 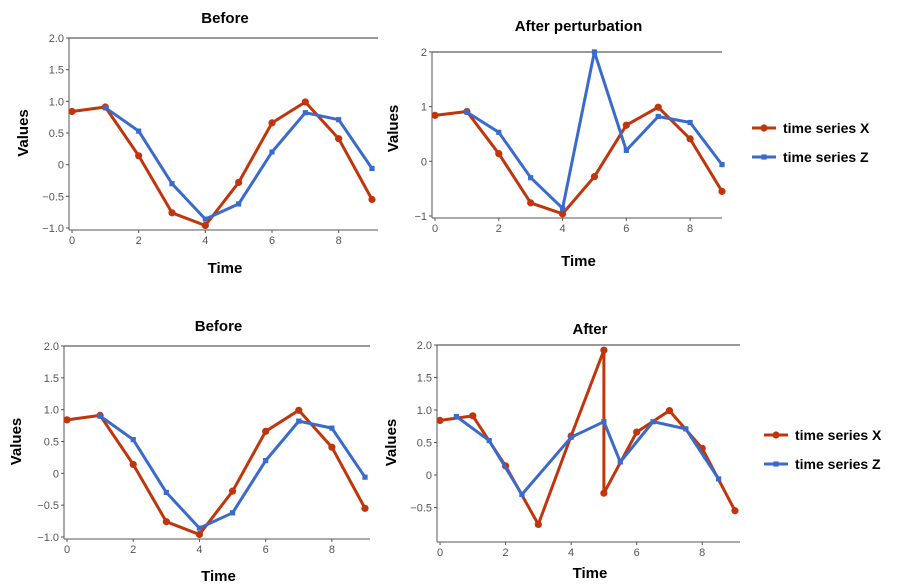 I want to click on legend: time series X time series Z, so click(x=811, y=142).